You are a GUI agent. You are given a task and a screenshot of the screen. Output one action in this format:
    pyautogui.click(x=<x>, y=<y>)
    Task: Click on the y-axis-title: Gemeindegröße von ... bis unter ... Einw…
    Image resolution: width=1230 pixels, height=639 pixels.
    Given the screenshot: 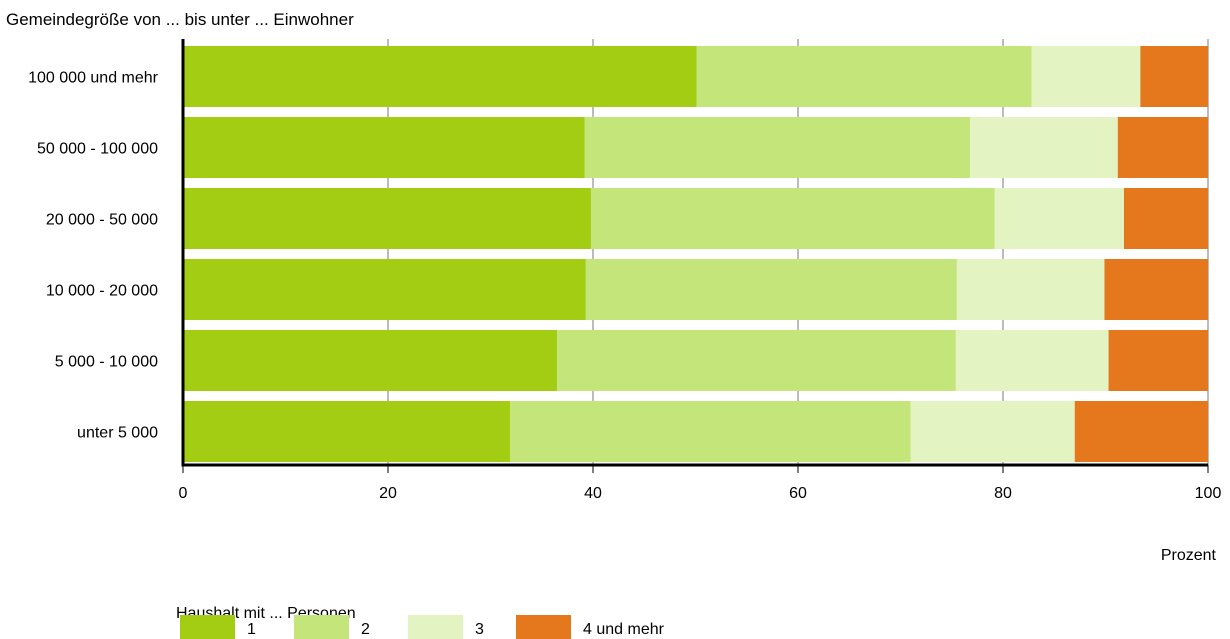 What is the action you would take?
    pyautogui.click(x=180, y=19)
    